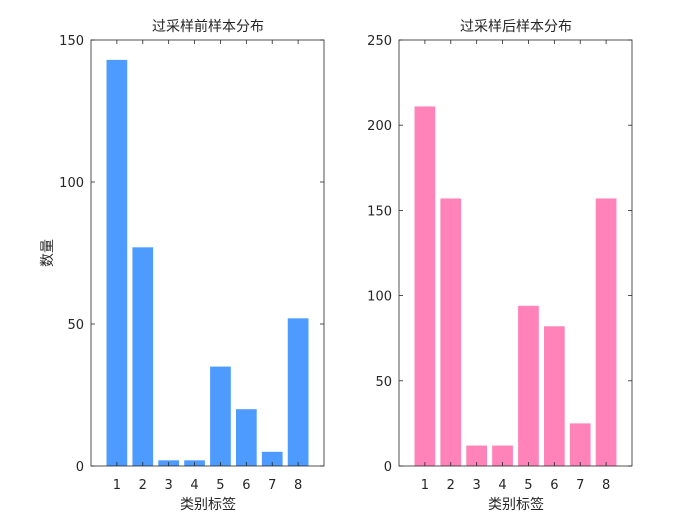 This screenshot has width=700, height=525. I want to click on chart-title: 过采样后样本分布, so click(516, 27).